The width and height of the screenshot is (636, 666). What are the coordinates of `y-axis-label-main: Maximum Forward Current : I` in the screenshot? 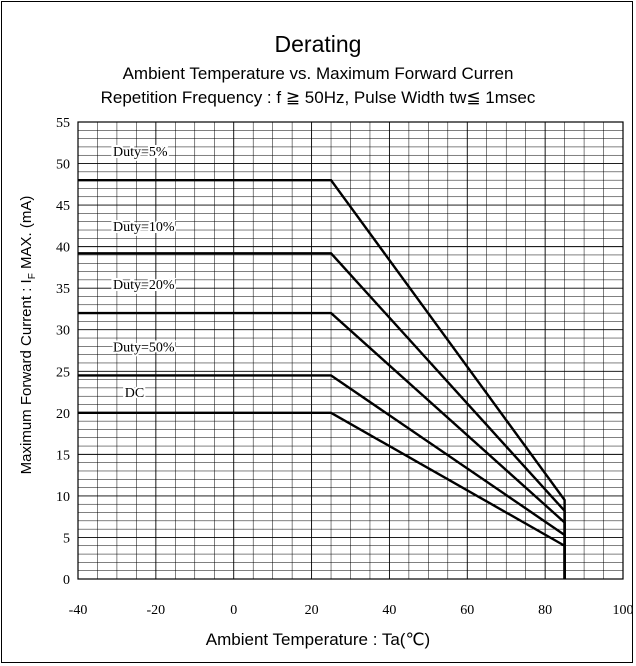 It's located at (26, 376).